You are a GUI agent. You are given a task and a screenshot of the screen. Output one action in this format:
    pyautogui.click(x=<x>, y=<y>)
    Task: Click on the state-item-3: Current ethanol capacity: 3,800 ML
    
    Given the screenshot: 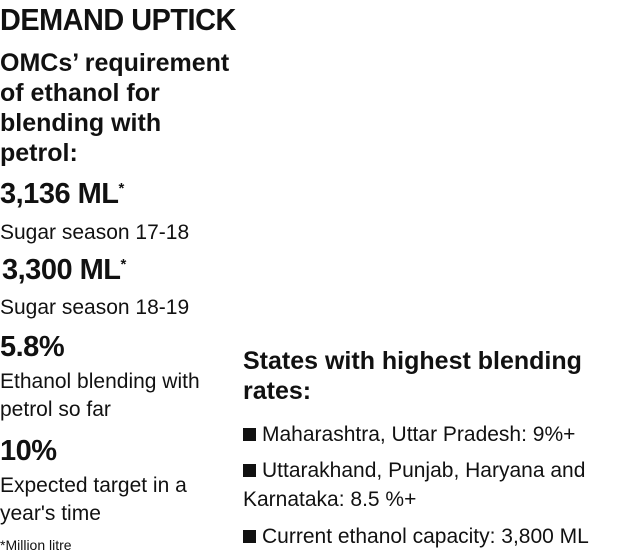 What is the action you would take?
    pyautogui.click(x=429, y=536)
    